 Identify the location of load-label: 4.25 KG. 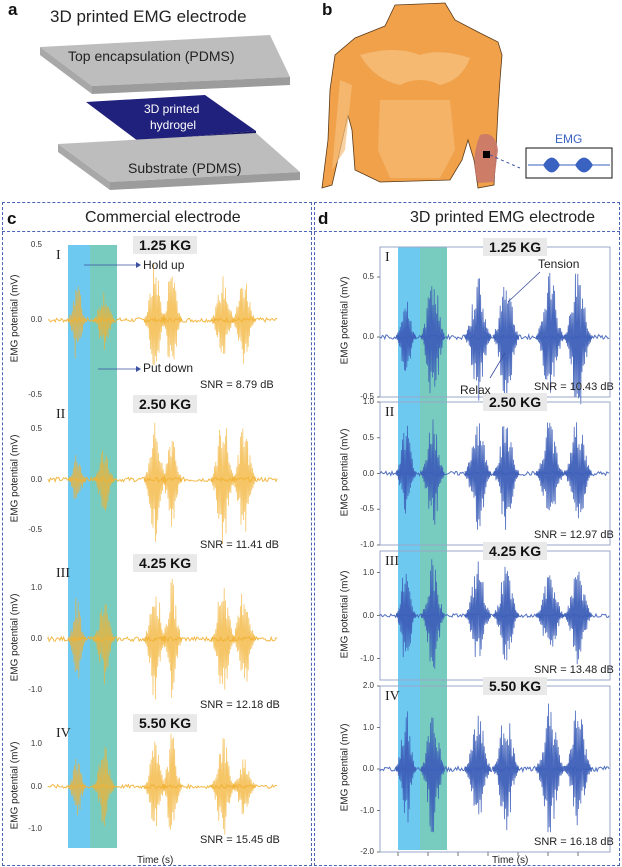
(515, 551).